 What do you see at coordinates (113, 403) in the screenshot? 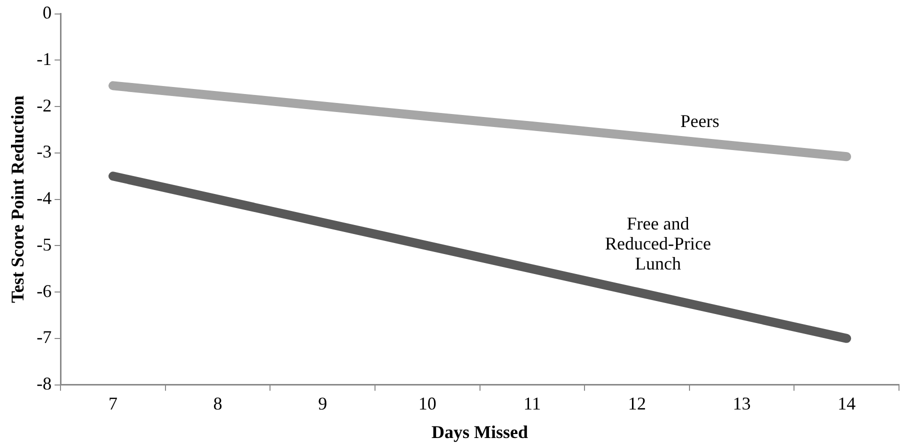
I see `x-tick-label: 7` at bounding box center [113, 403].